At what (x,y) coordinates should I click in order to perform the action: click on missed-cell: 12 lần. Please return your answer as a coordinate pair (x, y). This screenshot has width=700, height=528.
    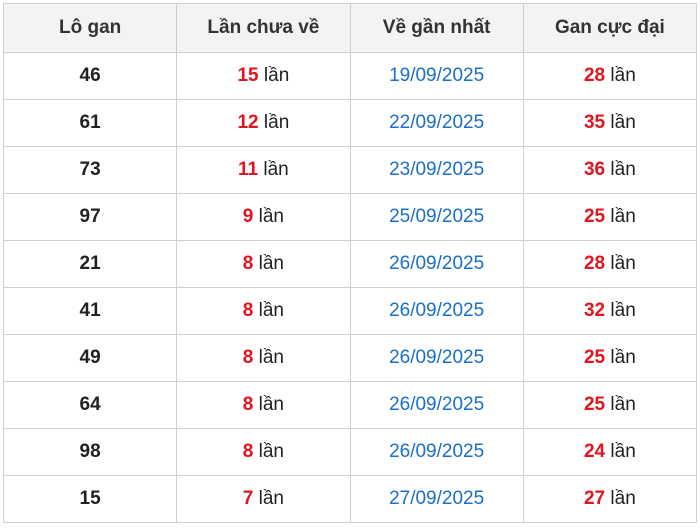
    Looking at the image, I should click on (263, 123).